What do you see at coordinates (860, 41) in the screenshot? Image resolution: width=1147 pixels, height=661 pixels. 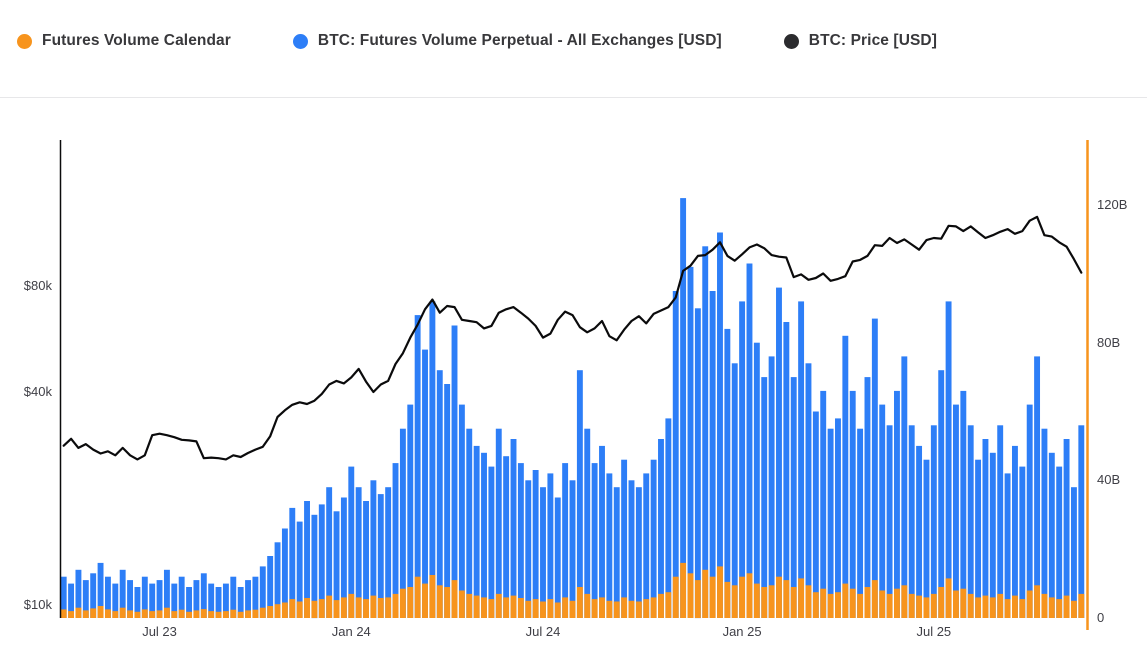 I see `legend-item-btc-price: BTC: Price [USD]` at bounding box center [860, 41].